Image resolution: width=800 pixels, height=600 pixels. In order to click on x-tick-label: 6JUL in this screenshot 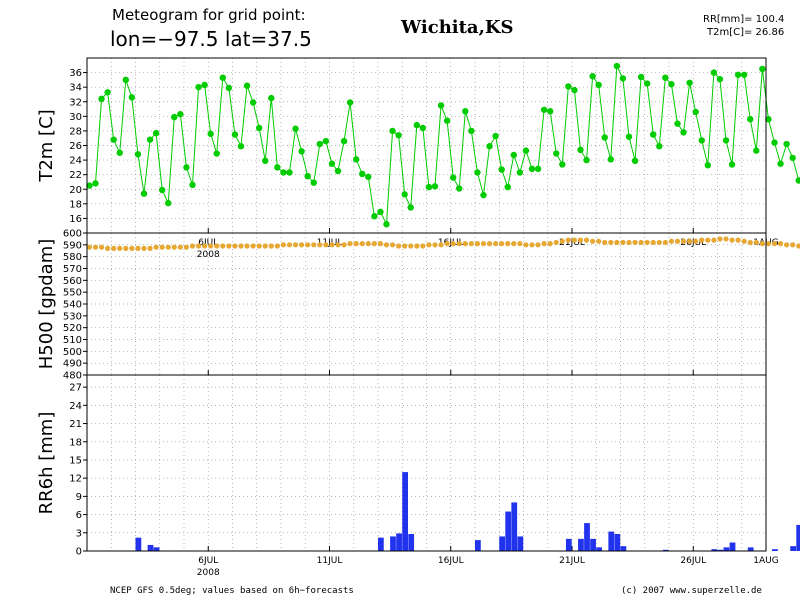, I will do `click(208, 561)`.